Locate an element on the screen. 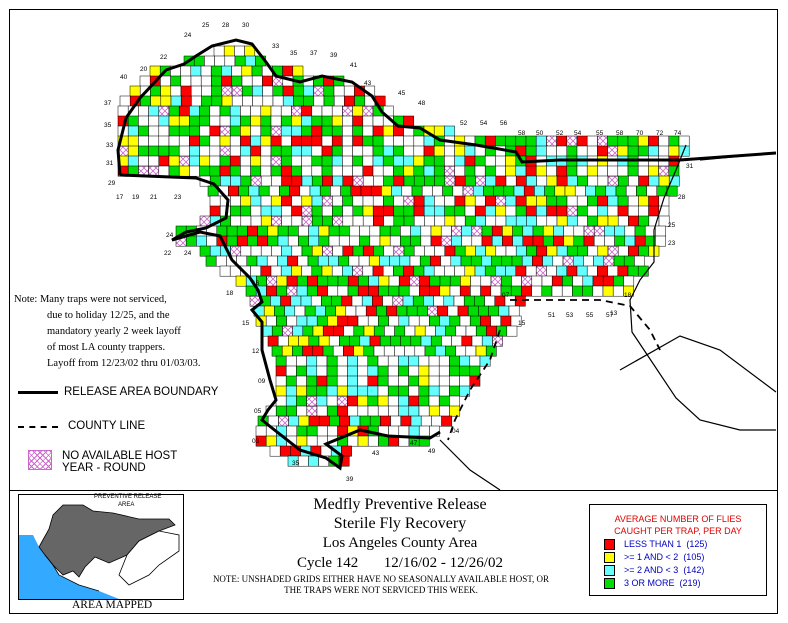 The image size is (788, 623). grid-left-label: 35 is located at coordinates (108, 125).